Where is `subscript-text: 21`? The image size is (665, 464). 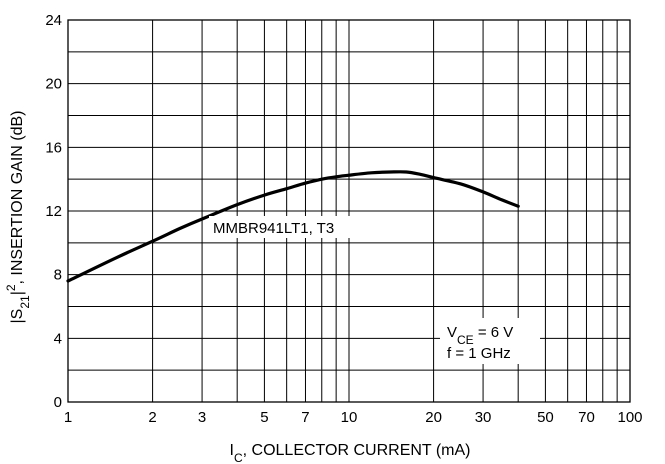 subscript-text: 21 is located at coordinates (25, 302).